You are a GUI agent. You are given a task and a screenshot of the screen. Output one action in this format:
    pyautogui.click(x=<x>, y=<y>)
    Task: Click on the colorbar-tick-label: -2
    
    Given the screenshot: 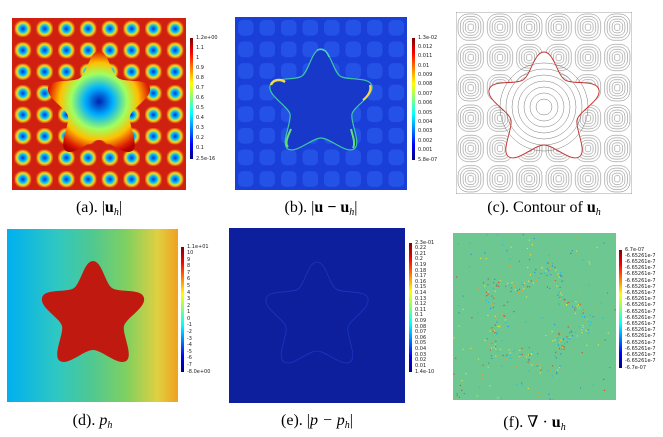 What is the action you would take?
    pyautogui.click(x=189, y=332)
    